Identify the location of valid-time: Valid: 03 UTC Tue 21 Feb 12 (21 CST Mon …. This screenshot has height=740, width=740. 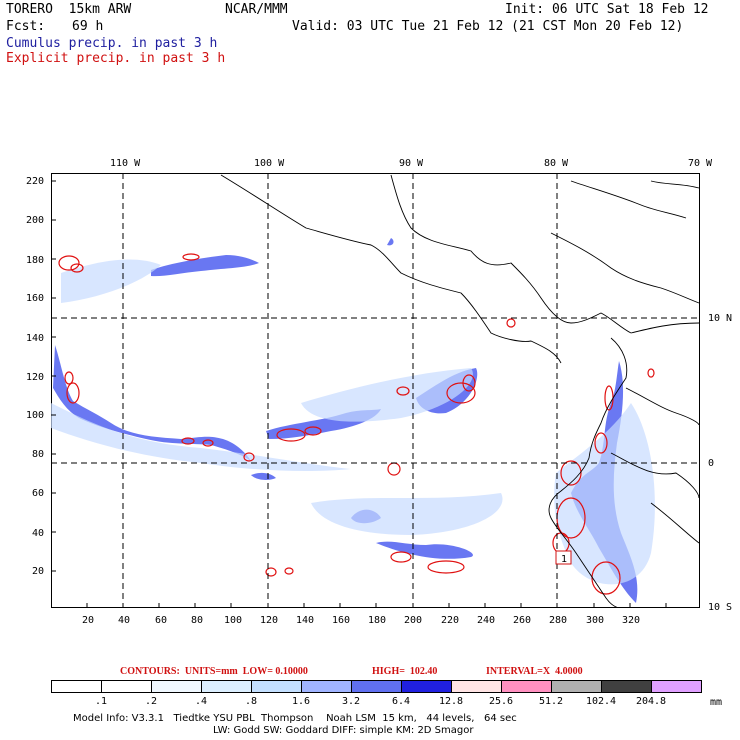
(488, 26).